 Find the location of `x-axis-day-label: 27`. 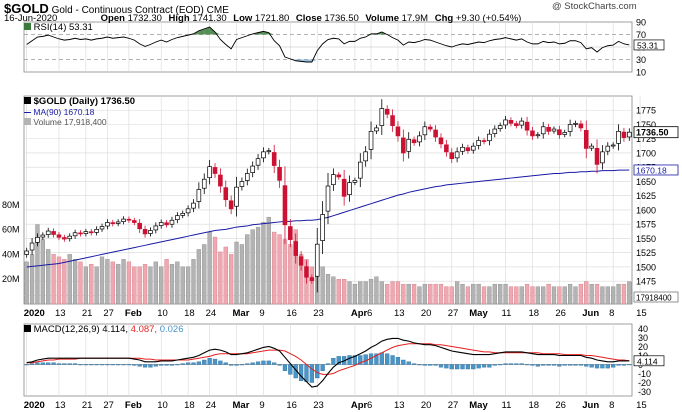

x-axis-day-label: 27 is located at coordinates (453, 313).